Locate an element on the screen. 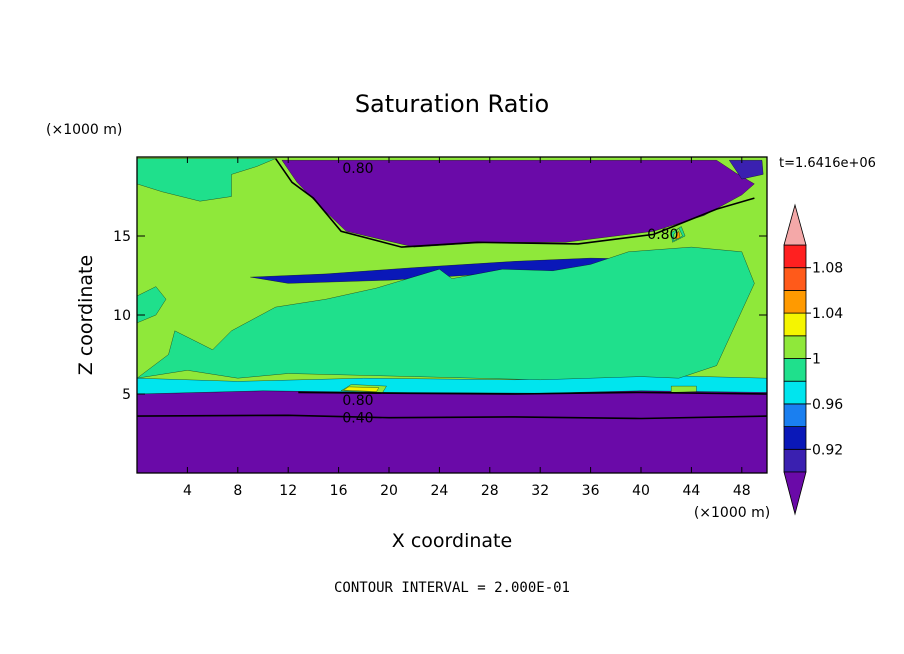 This screenshot has width=904, height=654. x-tick-label-48: 48 is located at coordinates (742, 491).